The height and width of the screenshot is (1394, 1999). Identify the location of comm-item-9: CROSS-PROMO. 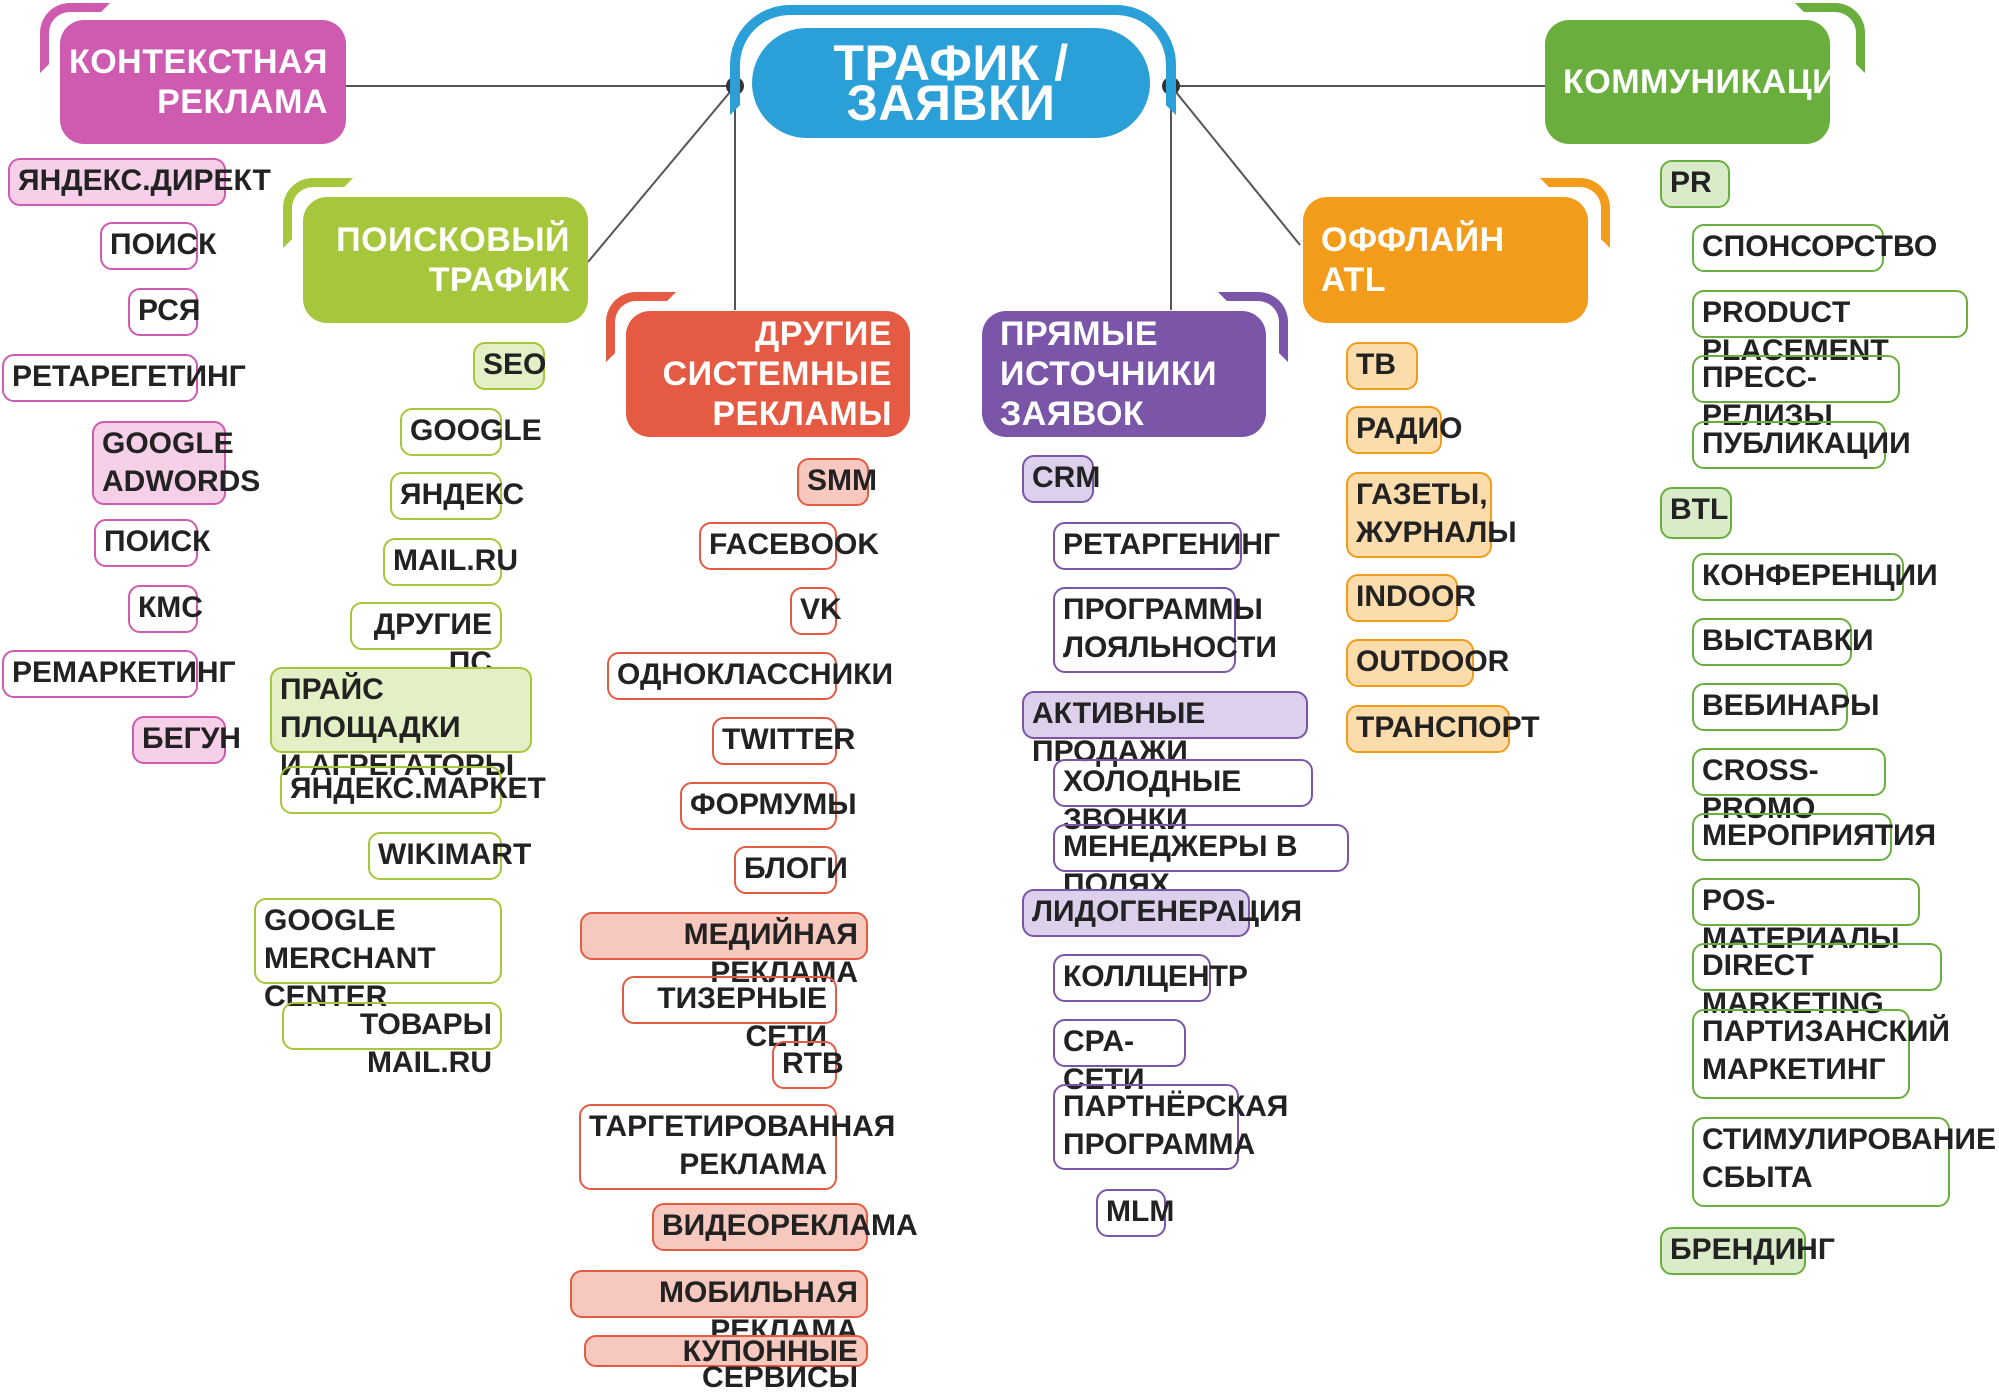
(1789, 786).